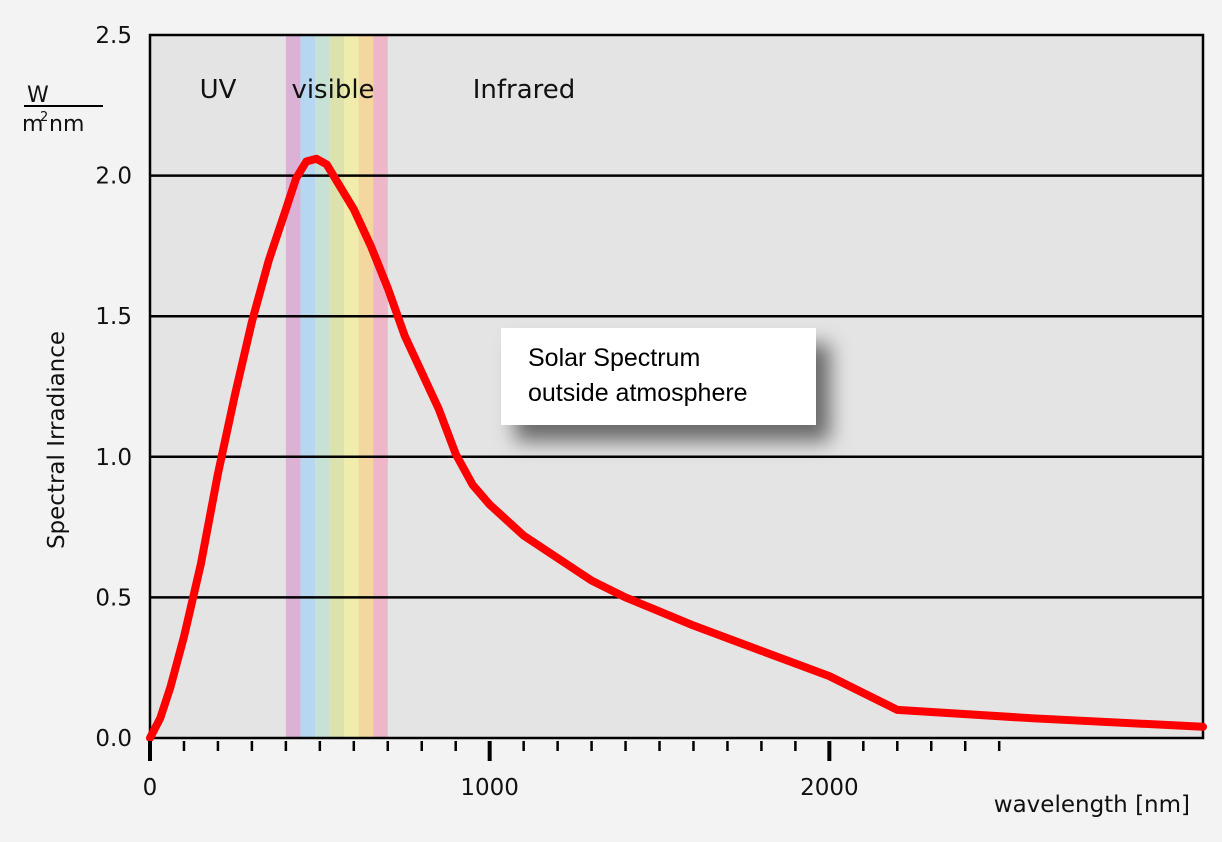 Image resolution: width=1222 pixels, height=842 pixels. What do you see at coordinates (1092, 805) in the screenshot?
I see `x-axis-title: wavelength [nm]` at bounding box center [1092, 805].